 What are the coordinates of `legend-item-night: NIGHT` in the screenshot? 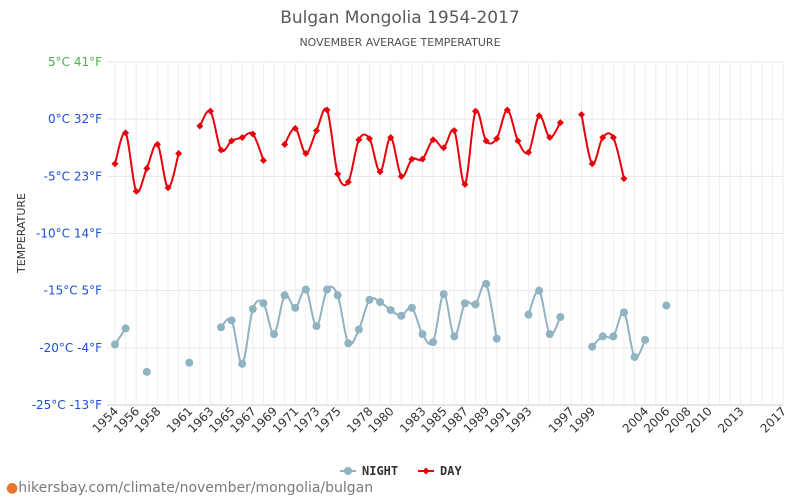 It's located at (369, 471).